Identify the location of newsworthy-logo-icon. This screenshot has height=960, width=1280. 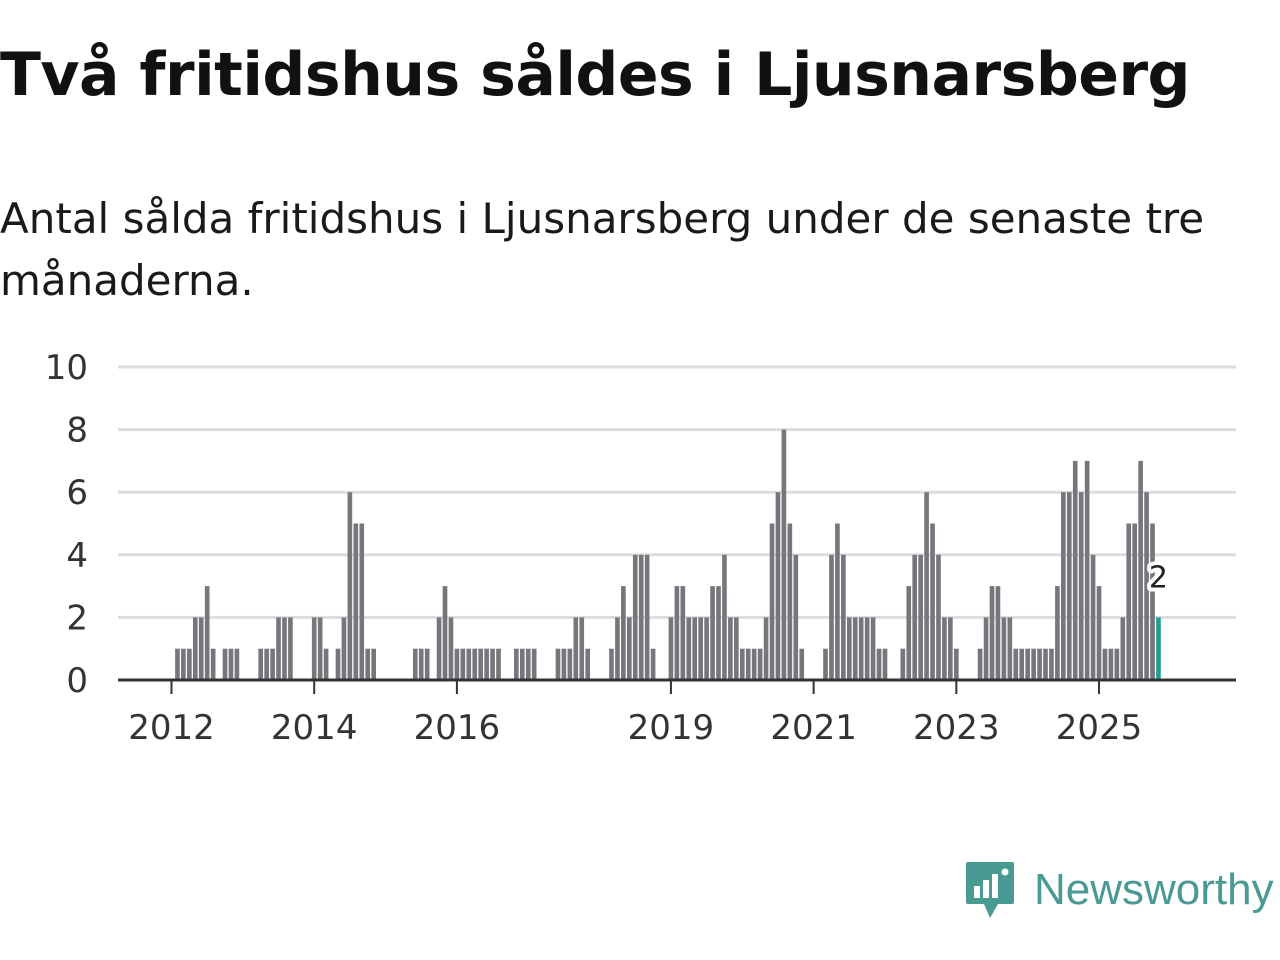
(990, 890).